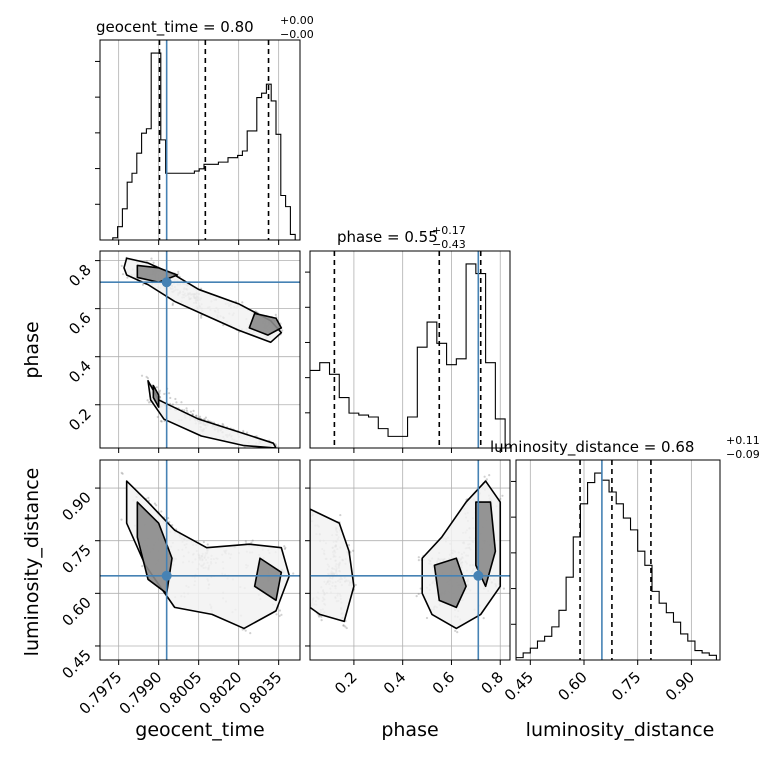 The height and width of the screenshot is (760, 760). I want to click on contour-inner, so click(268, 579).